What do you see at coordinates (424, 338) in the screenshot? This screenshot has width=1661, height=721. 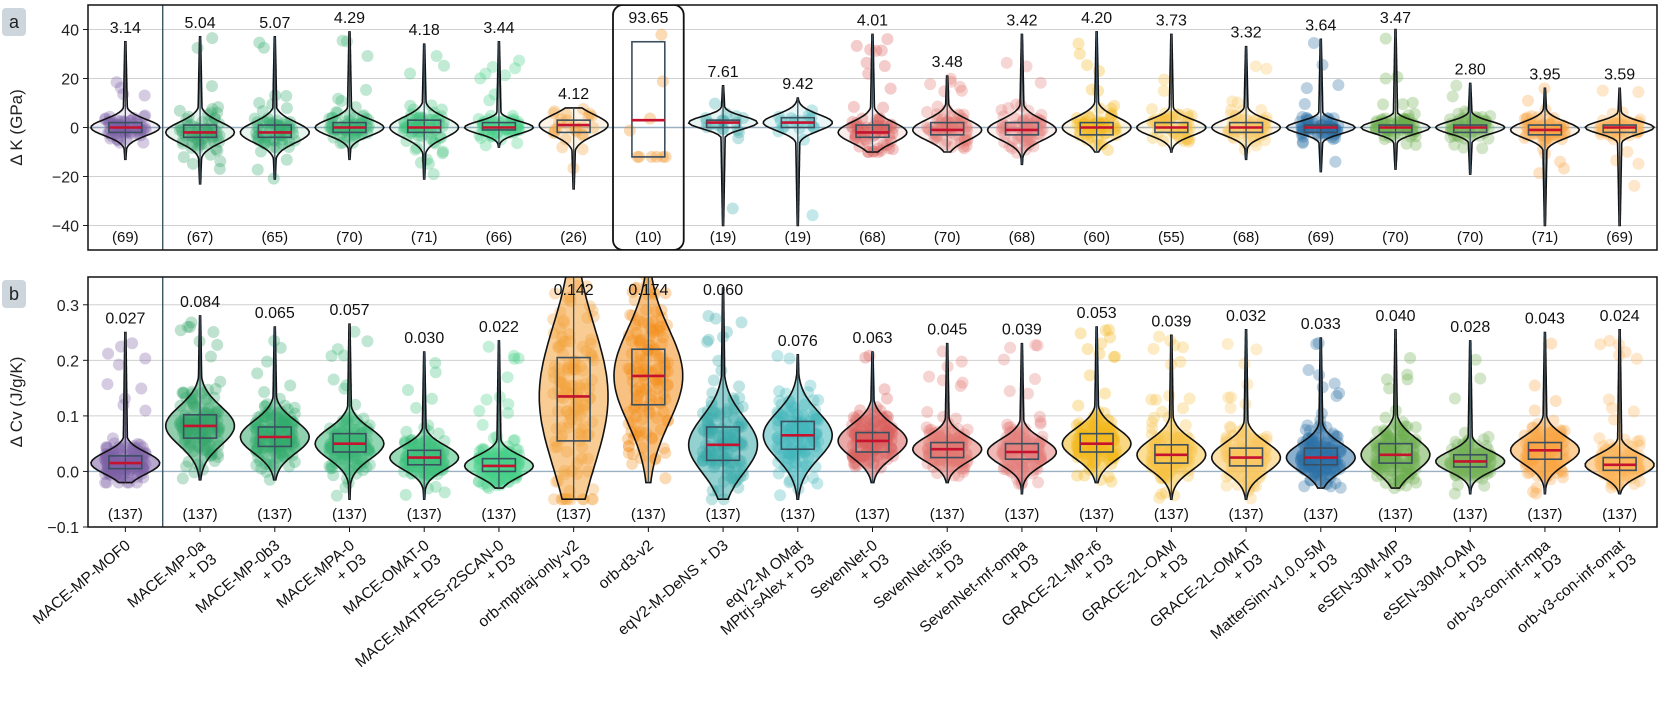 I see `mae-value-label: 0.030` at bounding box center [424, 338].